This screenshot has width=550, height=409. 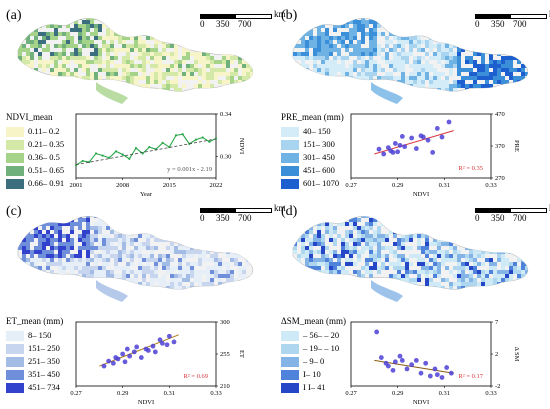 I want to click on legend-item: I I– 41, so click(x=311, y=388).